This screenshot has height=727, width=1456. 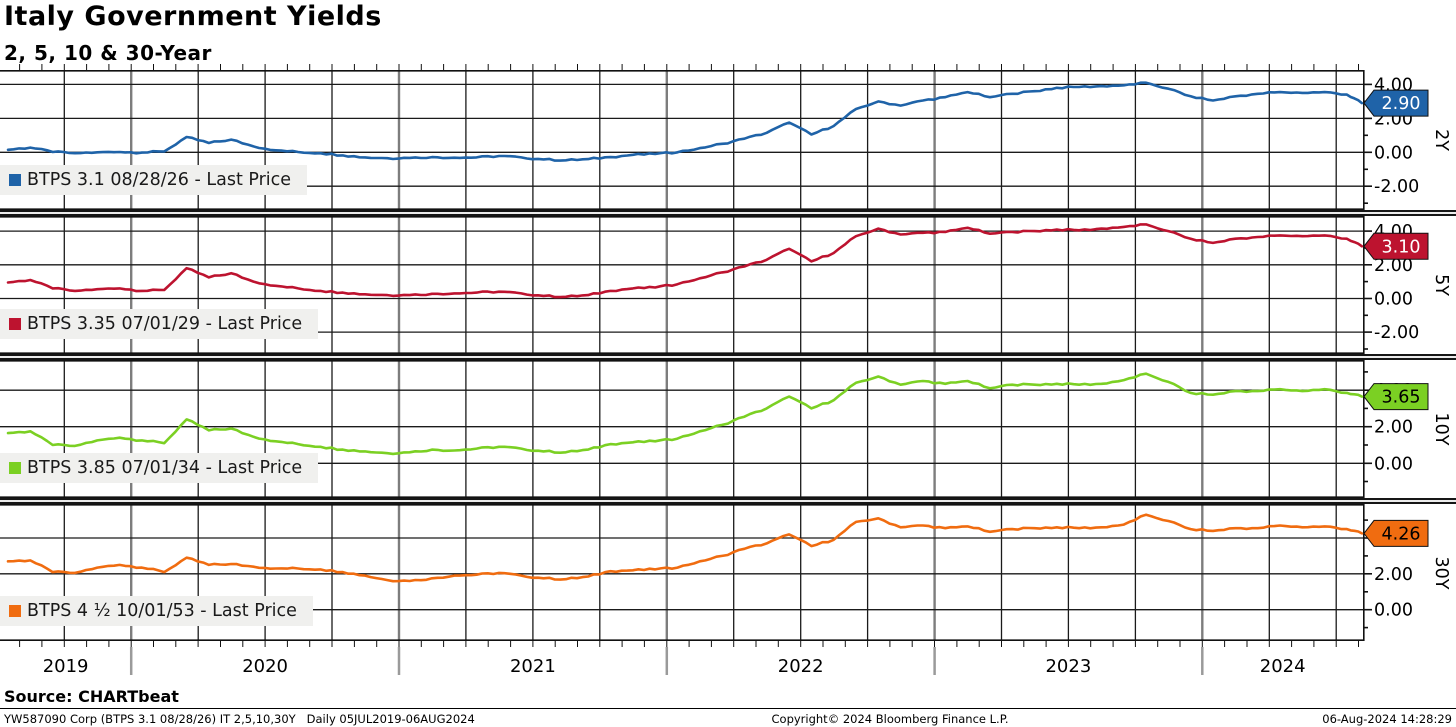 I want to click on legend-5y: BTPS 3.35 07/01/29 - Last Price, so click(x=159, y=324).